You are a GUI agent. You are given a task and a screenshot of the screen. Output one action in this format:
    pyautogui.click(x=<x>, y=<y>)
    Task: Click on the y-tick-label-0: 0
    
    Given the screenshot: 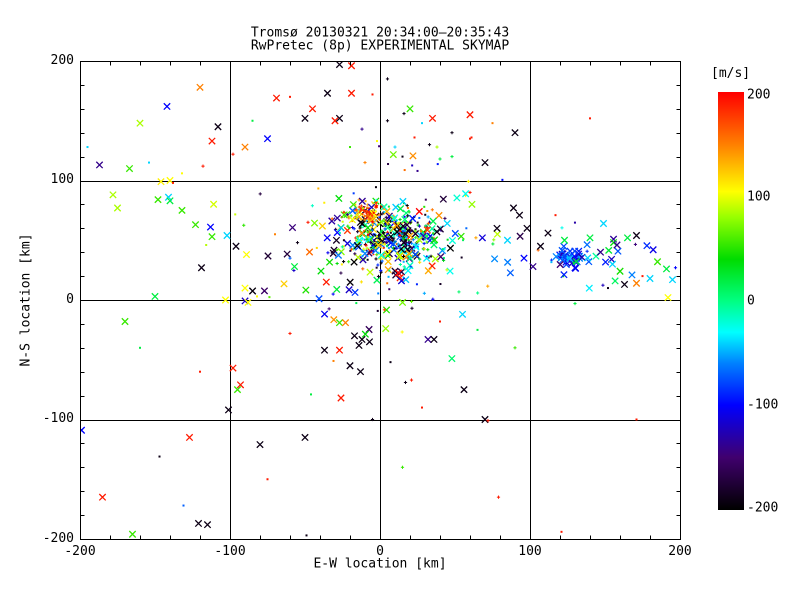 What is the action you would take?
    pyautogui.click(x=70, y=299)
    